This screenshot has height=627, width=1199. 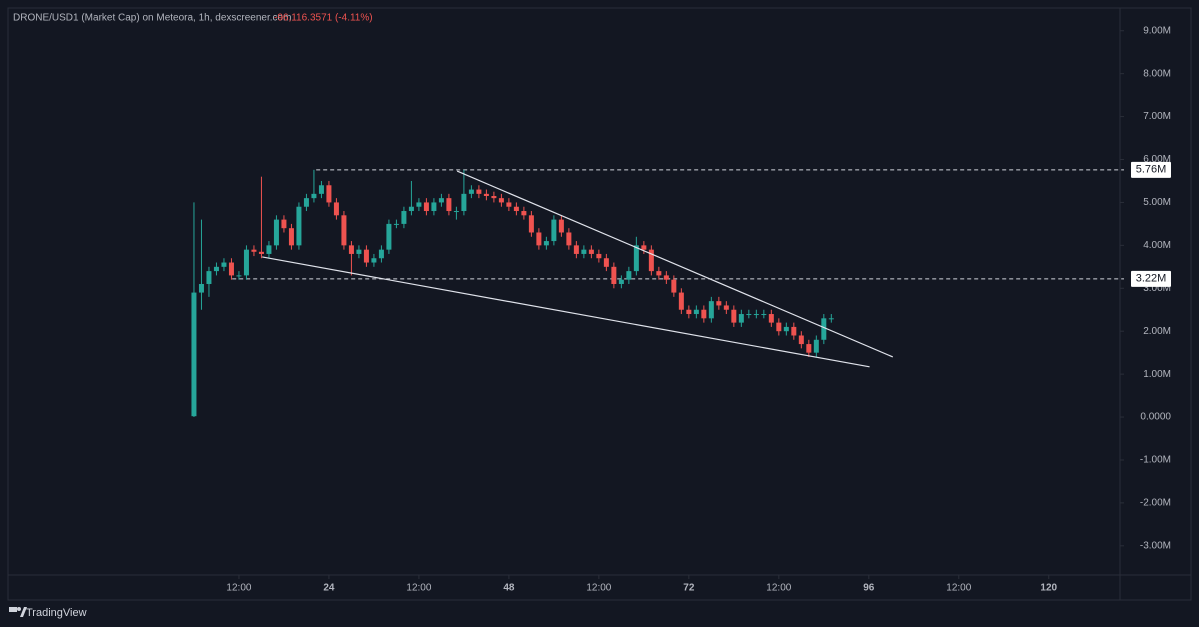 I want to click on x-tick-label: 72, so click(x=689, y=588).